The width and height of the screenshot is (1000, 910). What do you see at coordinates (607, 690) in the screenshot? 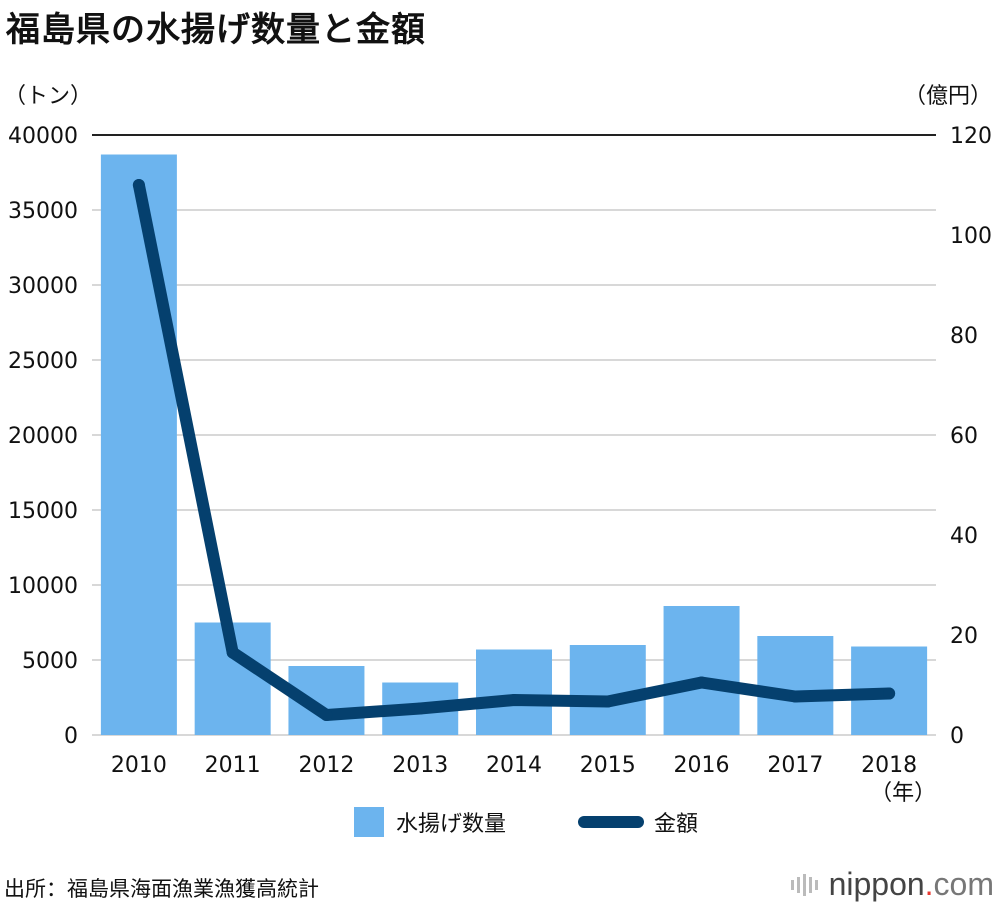
I see `bar-2015` at bounding box center [607, 690].